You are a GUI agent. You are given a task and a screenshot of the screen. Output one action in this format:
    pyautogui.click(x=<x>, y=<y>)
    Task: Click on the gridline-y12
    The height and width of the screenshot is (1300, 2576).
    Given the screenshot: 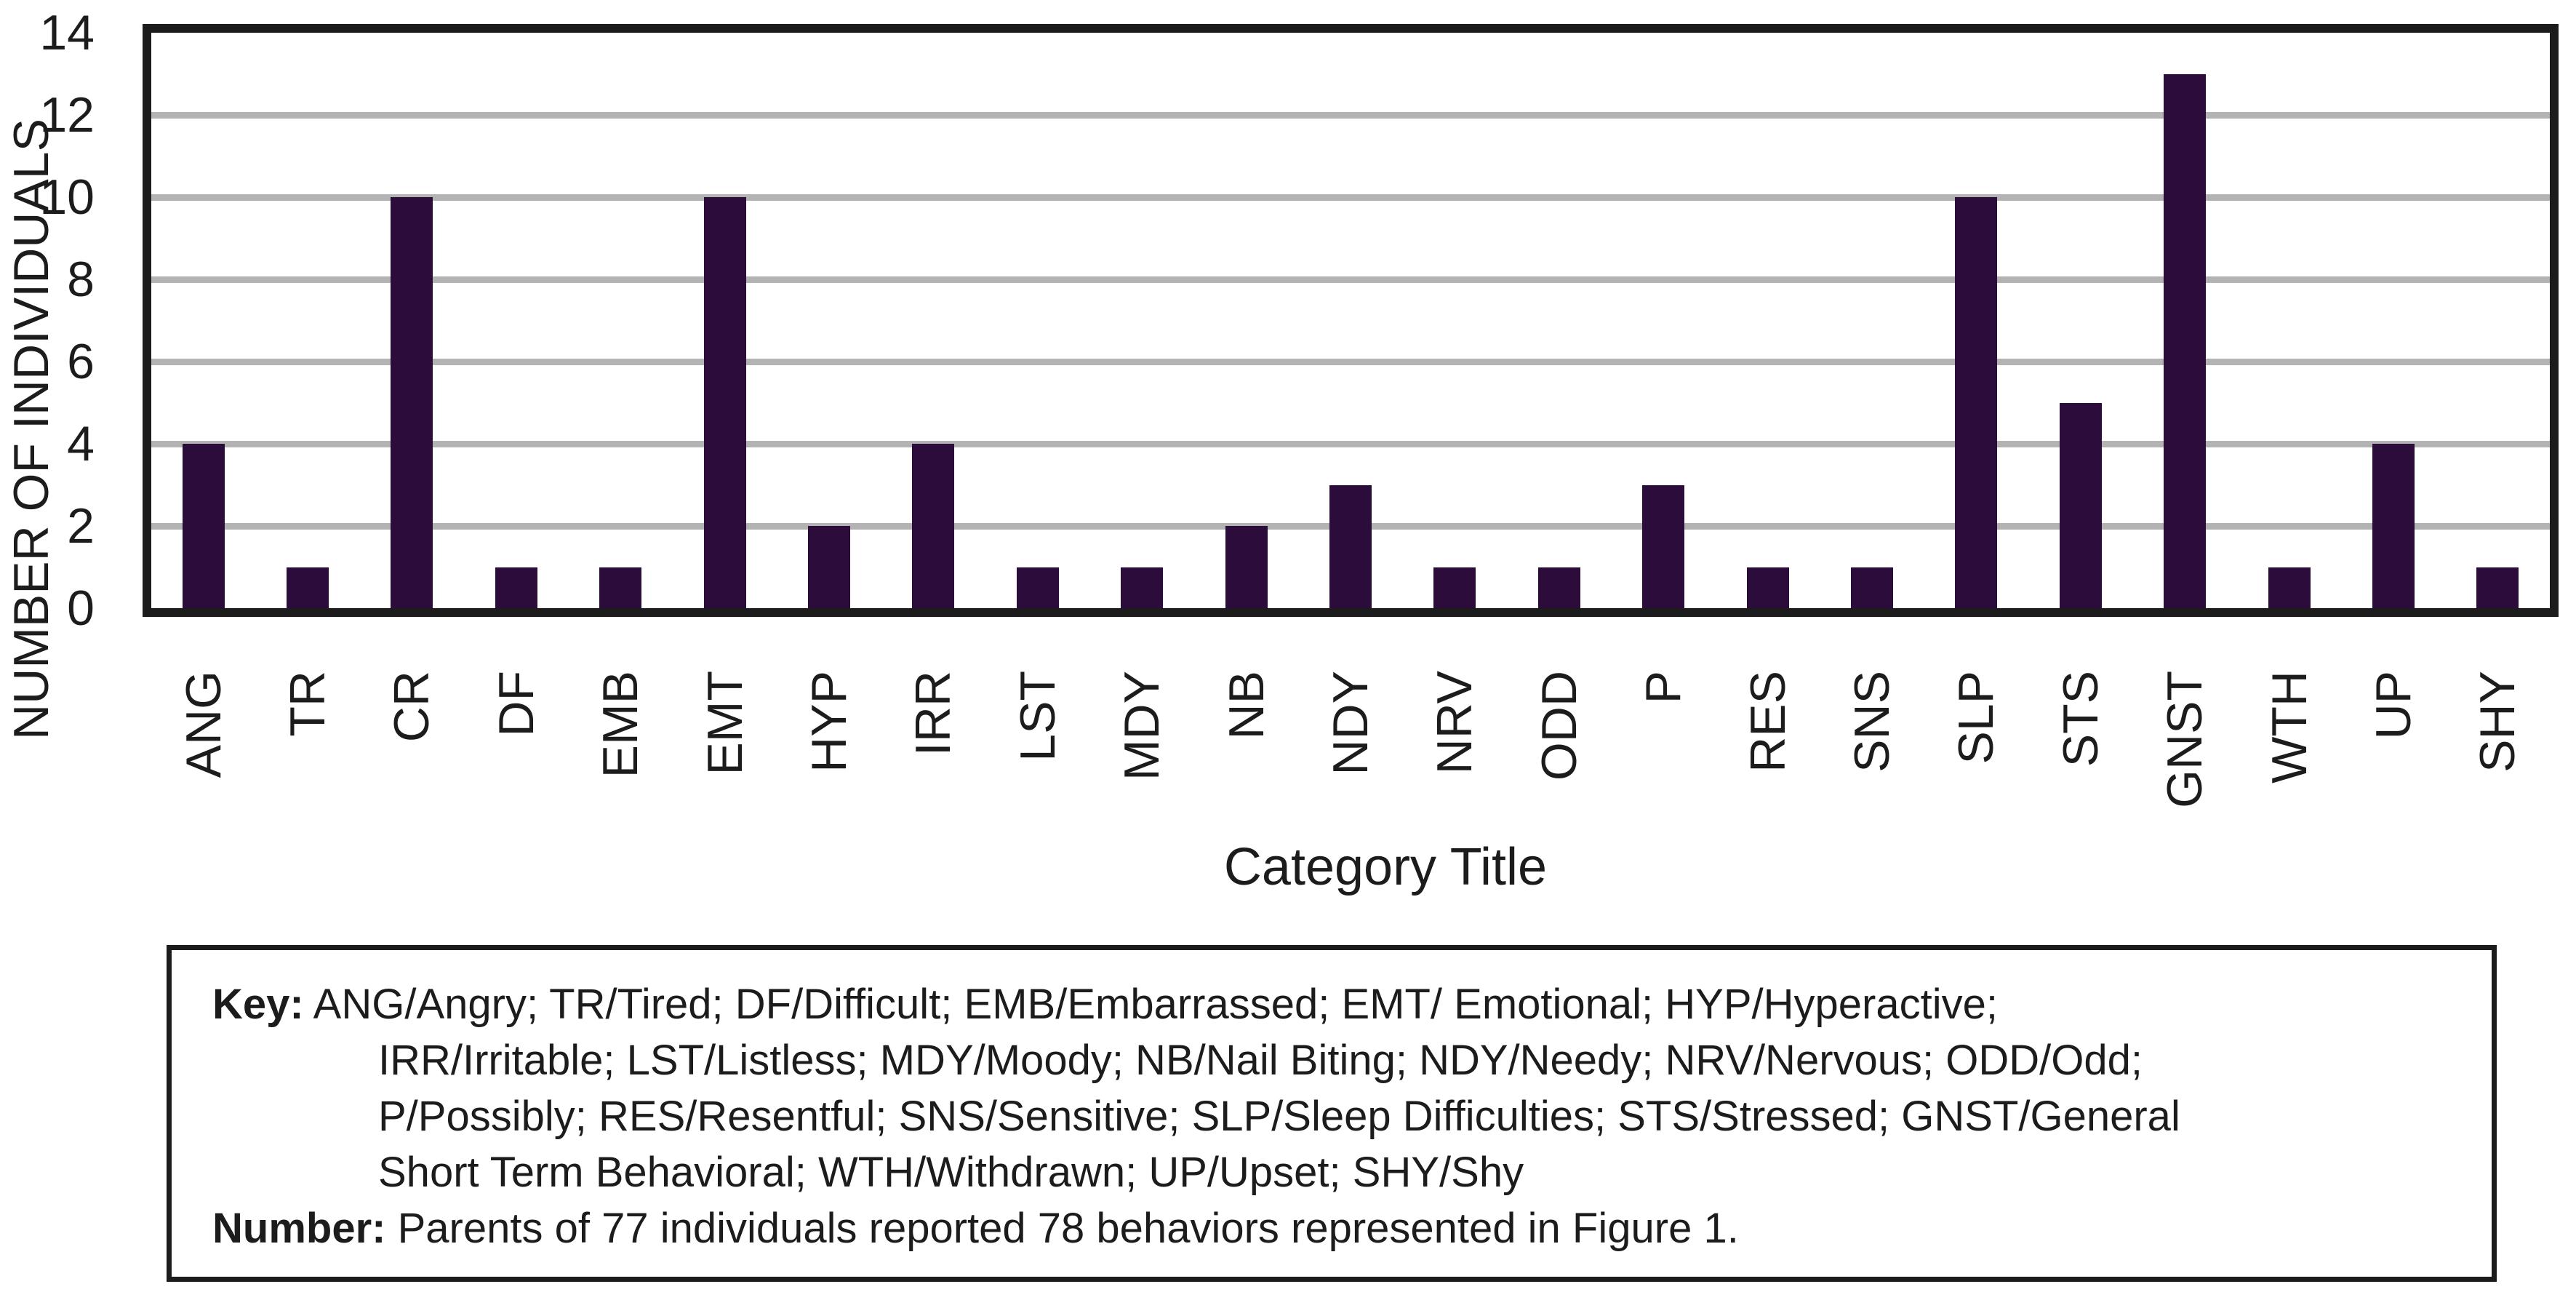 What is the action you would take?
    pyautogui.click(x=1350, y=115)
    